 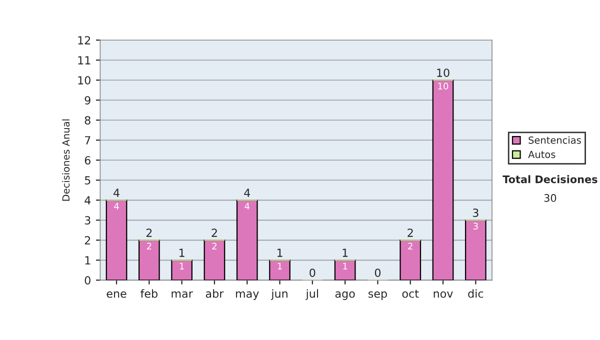 I want to click on total-label: 10, so click(x=443, y=72).